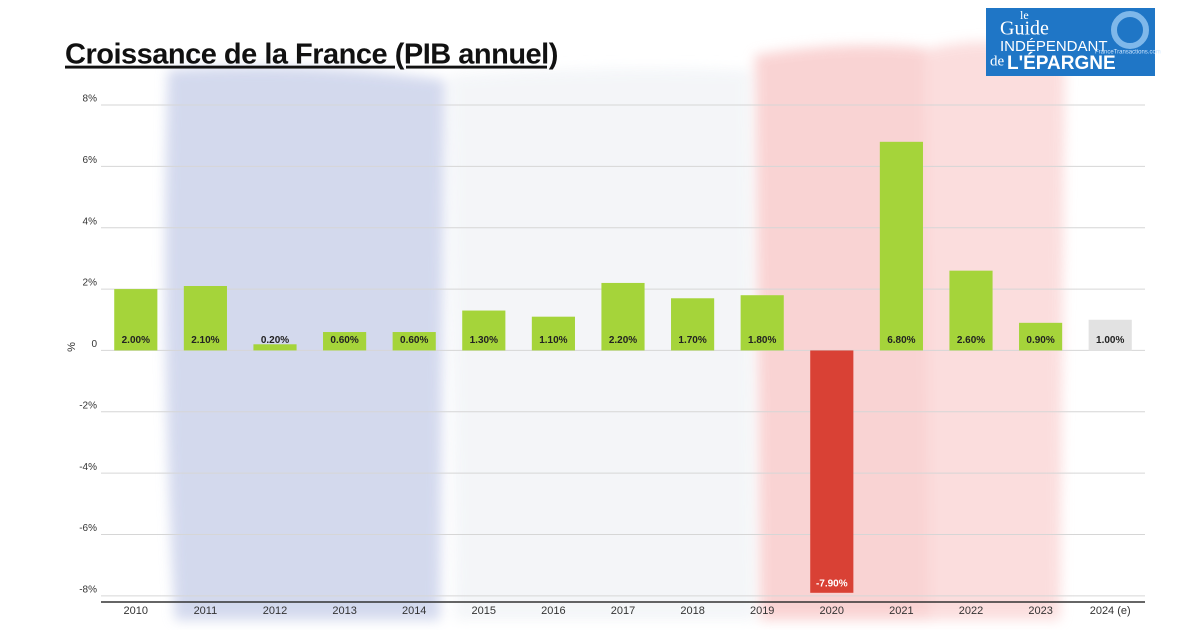  Describe the element at coordinates (971, 611) in the screenshot. I see `x-tick-label: 2022` at that location.